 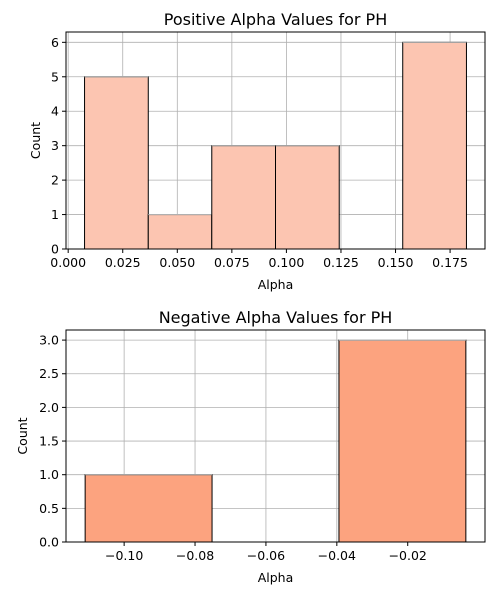 I want to click on x-tick-label: 0.025, so click(x=123, y=262).